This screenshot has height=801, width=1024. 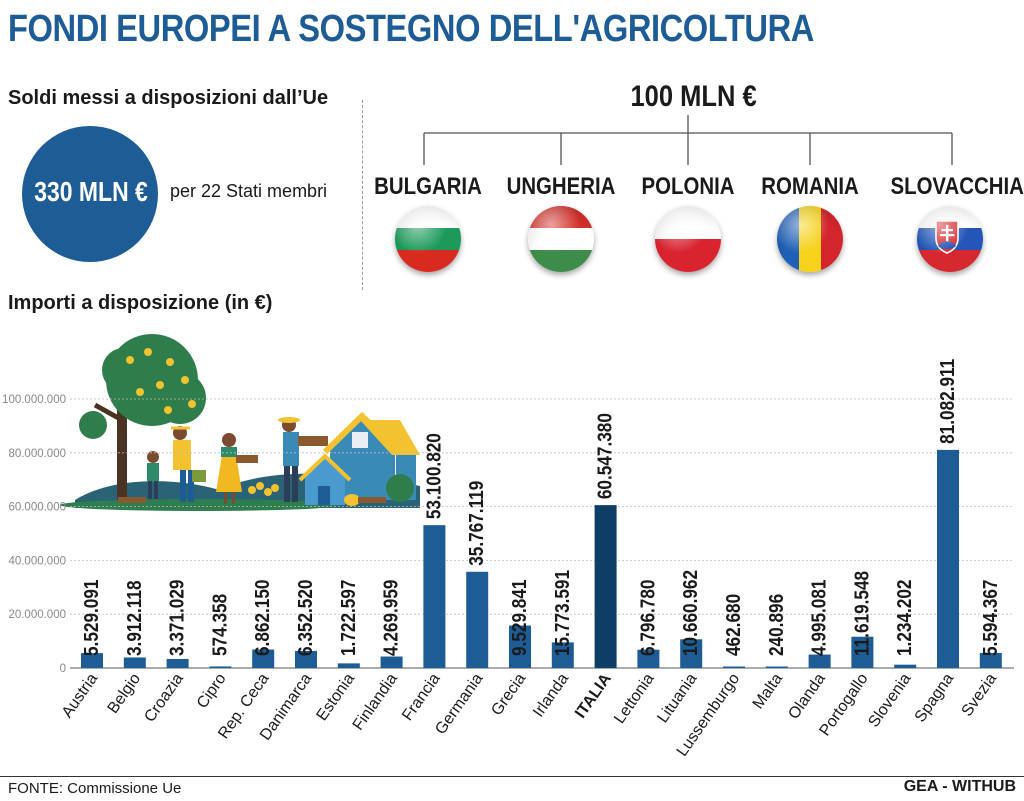 What do you see at coordinates (37, 615) in the screenshot?
I see `y-tick-label: 20.000.000` at bounding box center [37, 615].